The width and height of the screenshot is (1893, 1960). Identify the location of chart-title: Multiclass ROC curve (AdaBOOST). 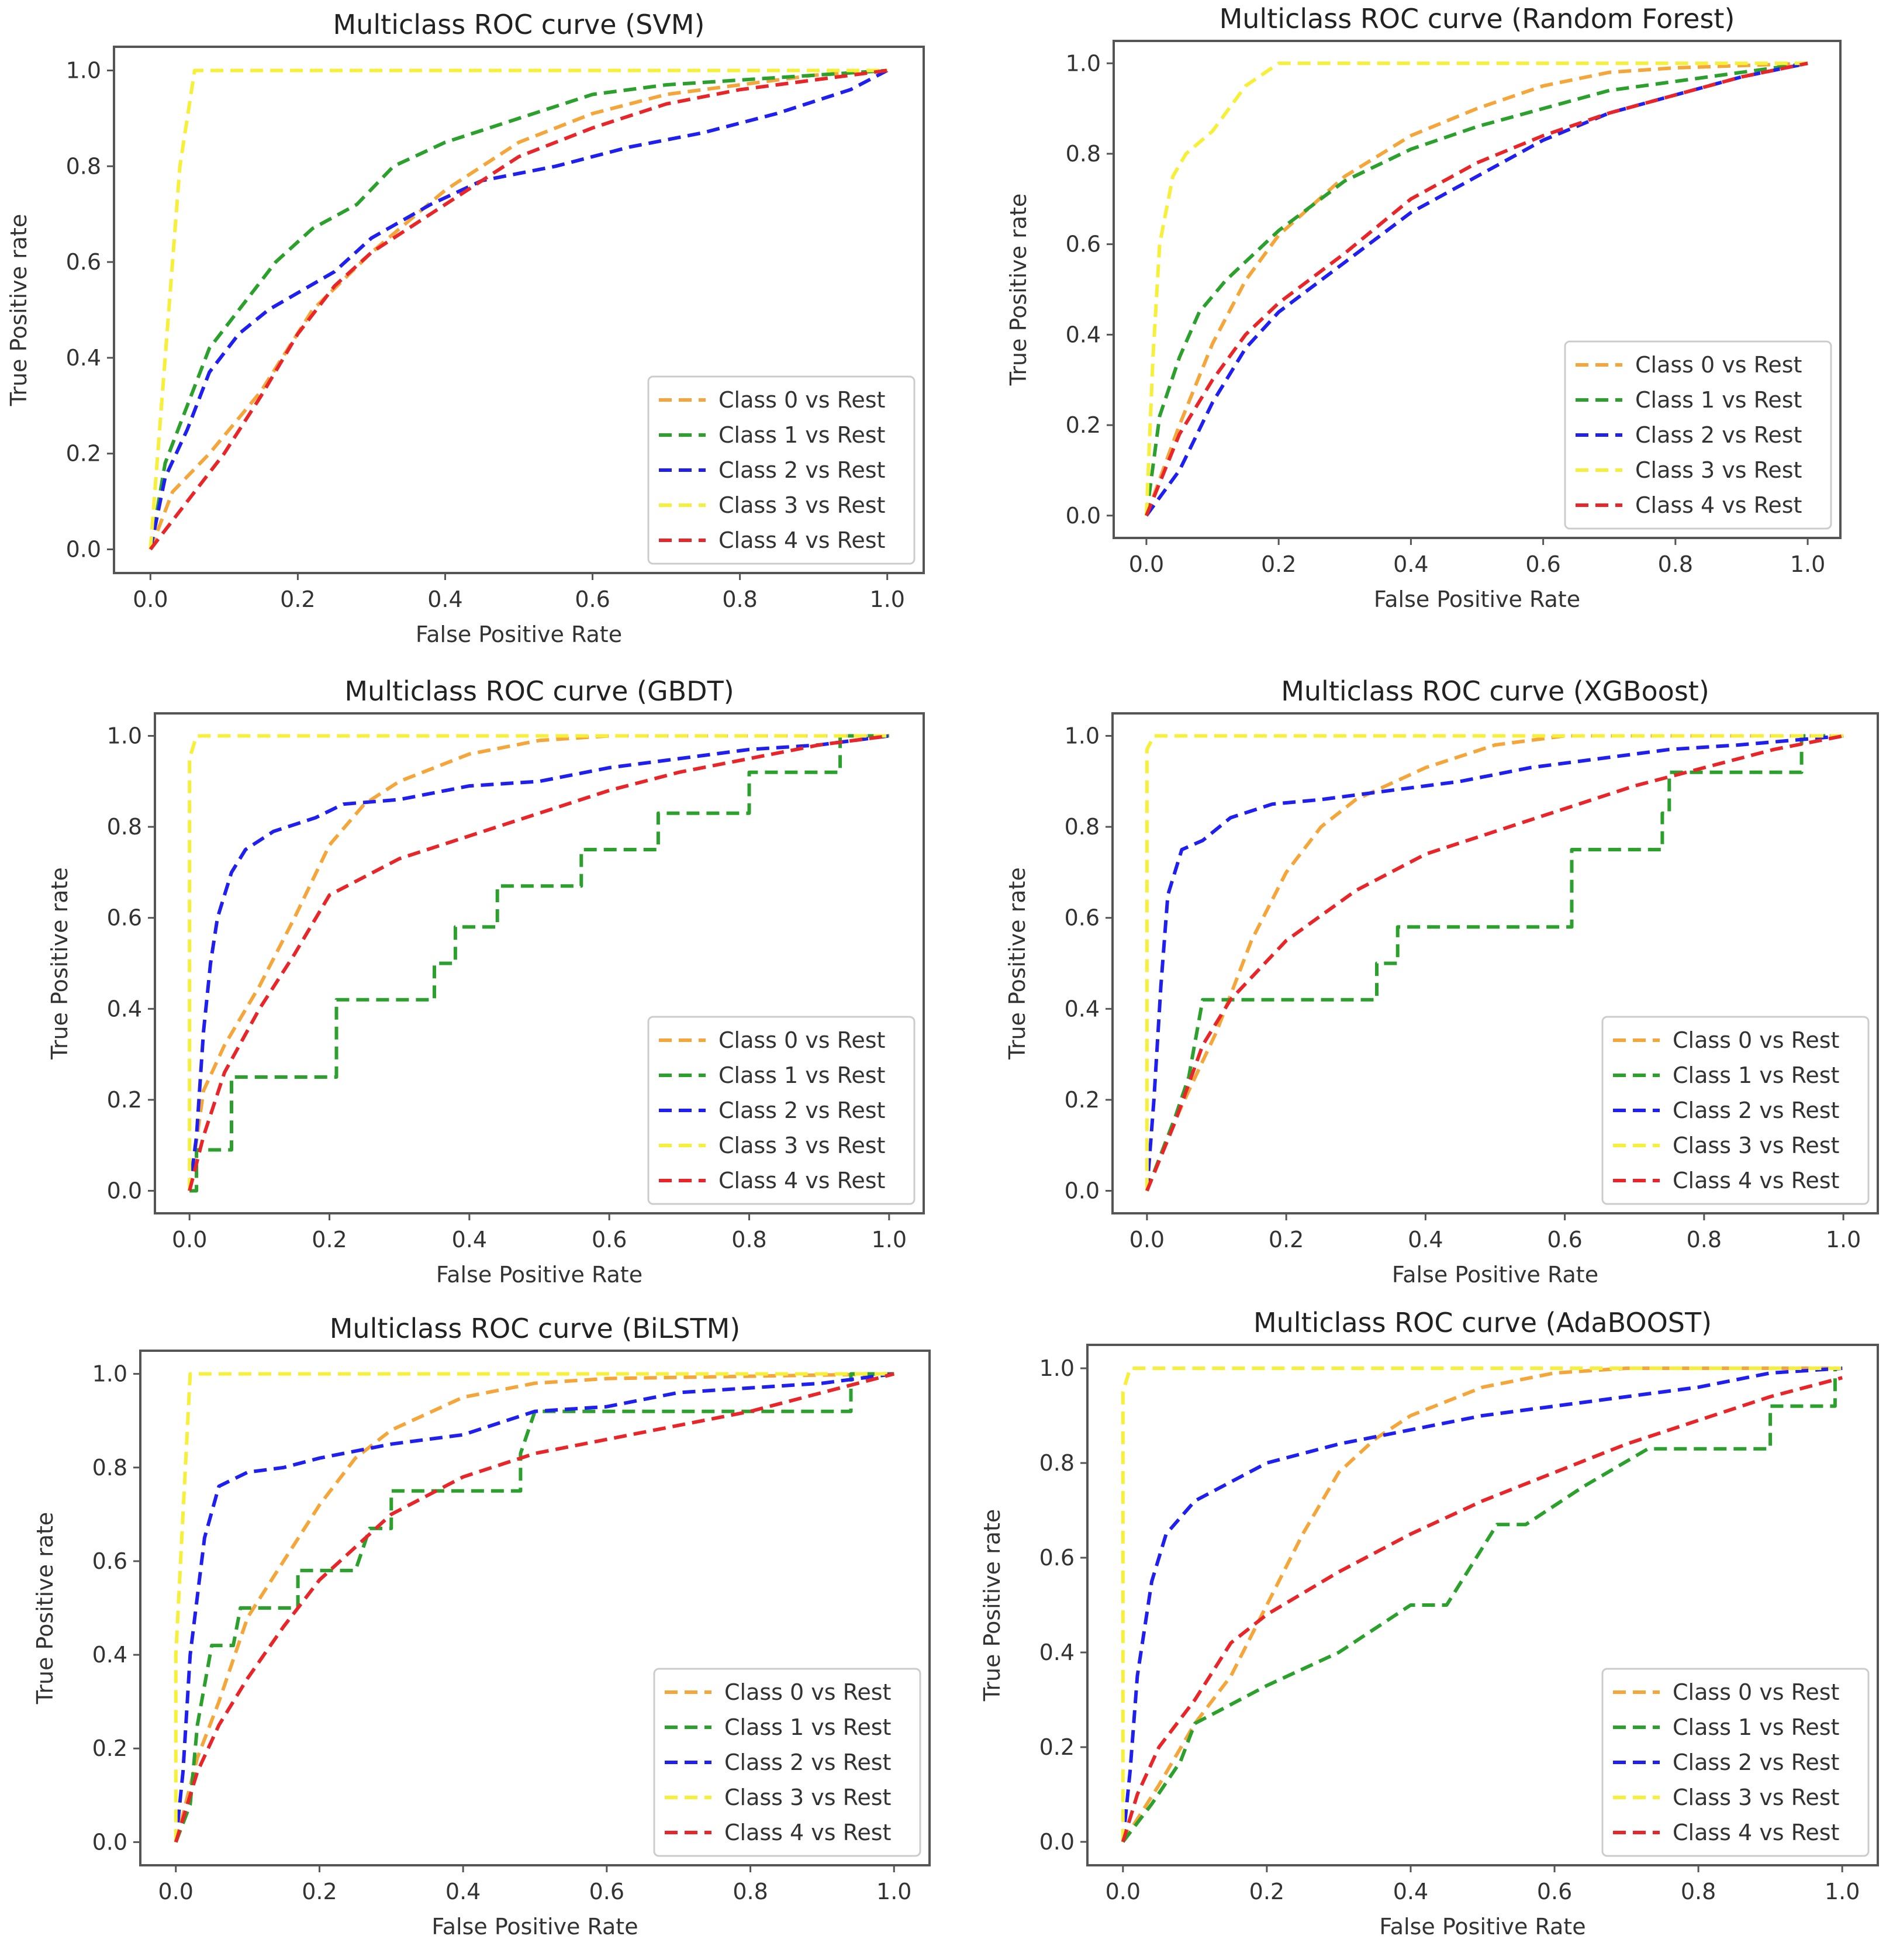
(1483, 1322).